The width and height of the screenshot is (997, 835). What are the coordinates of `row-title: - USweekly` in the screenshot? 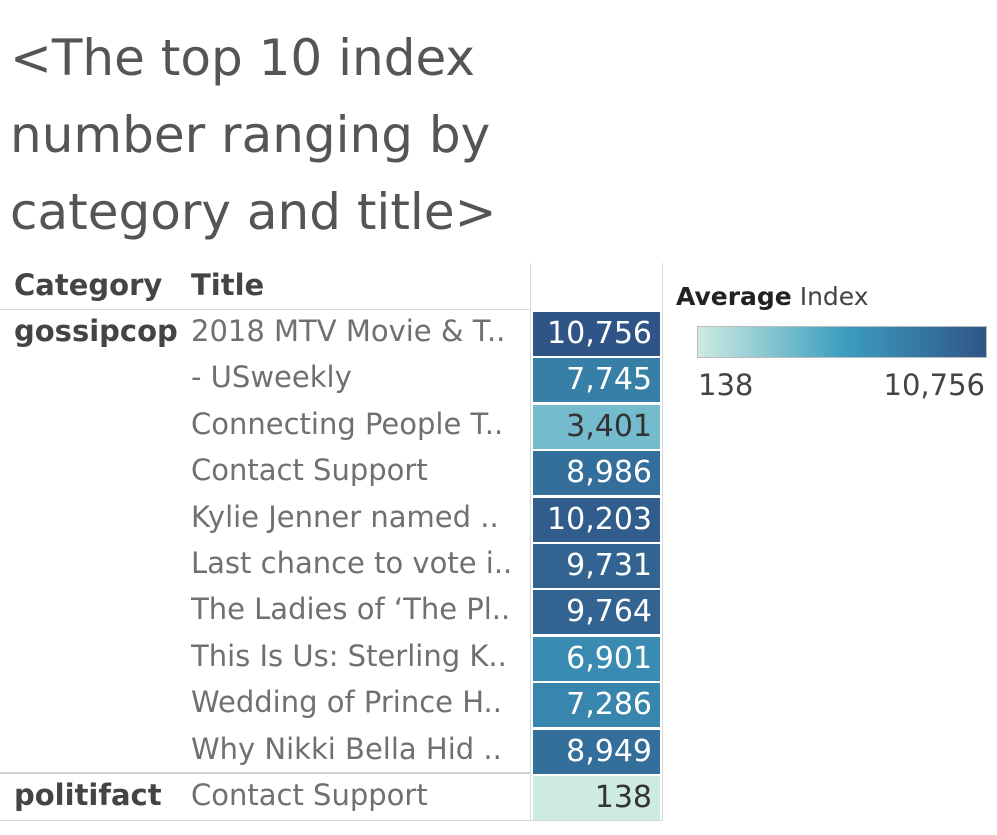 It's located at (271, 377).